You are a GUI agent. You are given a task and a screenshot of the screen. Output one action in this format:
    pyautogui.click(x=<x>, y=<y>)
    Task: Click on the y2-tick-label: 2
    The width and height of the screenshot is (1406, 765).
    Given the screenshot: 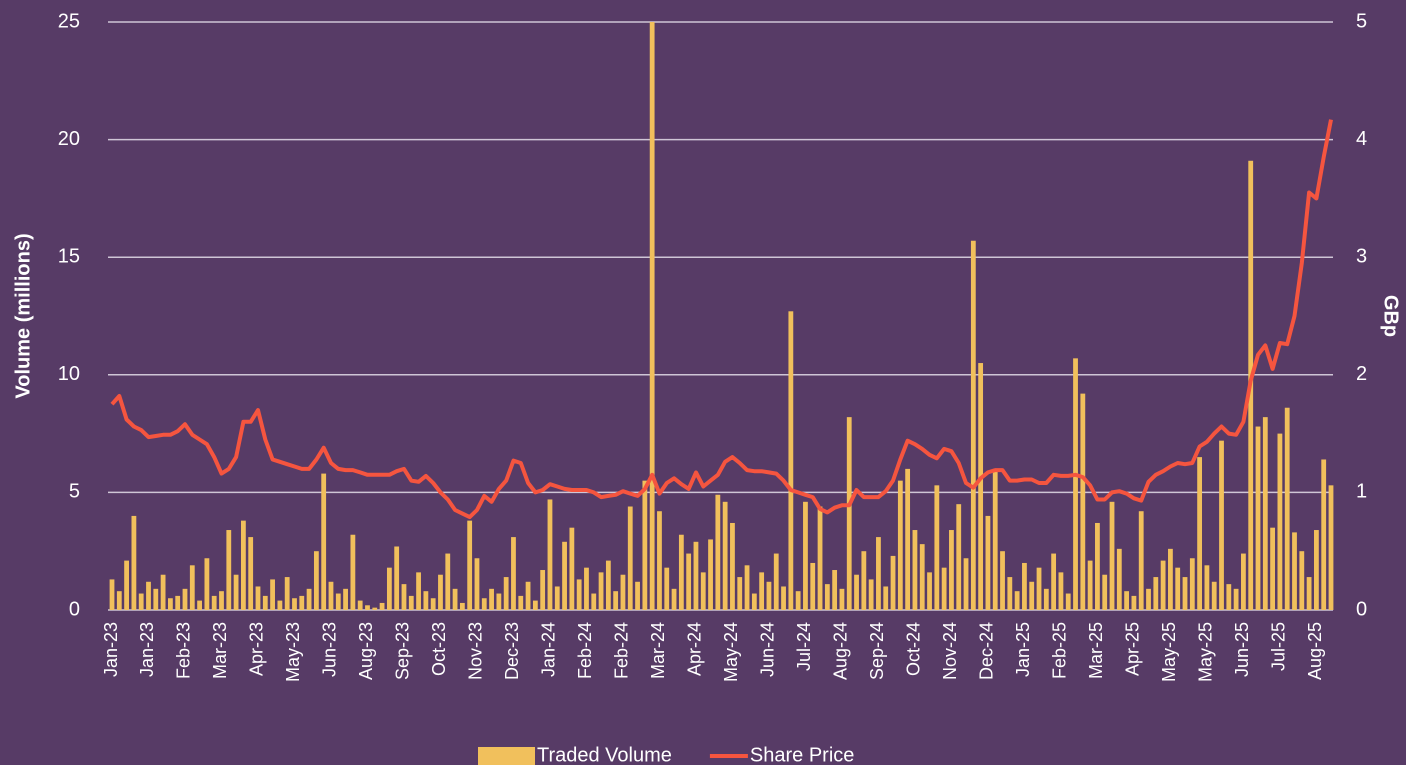 What is the action you would take?
    pyautogui.click(x=1361, y=374)
    